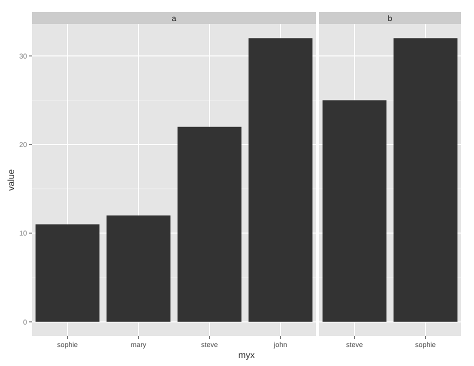 The height and width of the screenshot is (366, 474). I want to click on y-axis-title: value, so click(11, 180).